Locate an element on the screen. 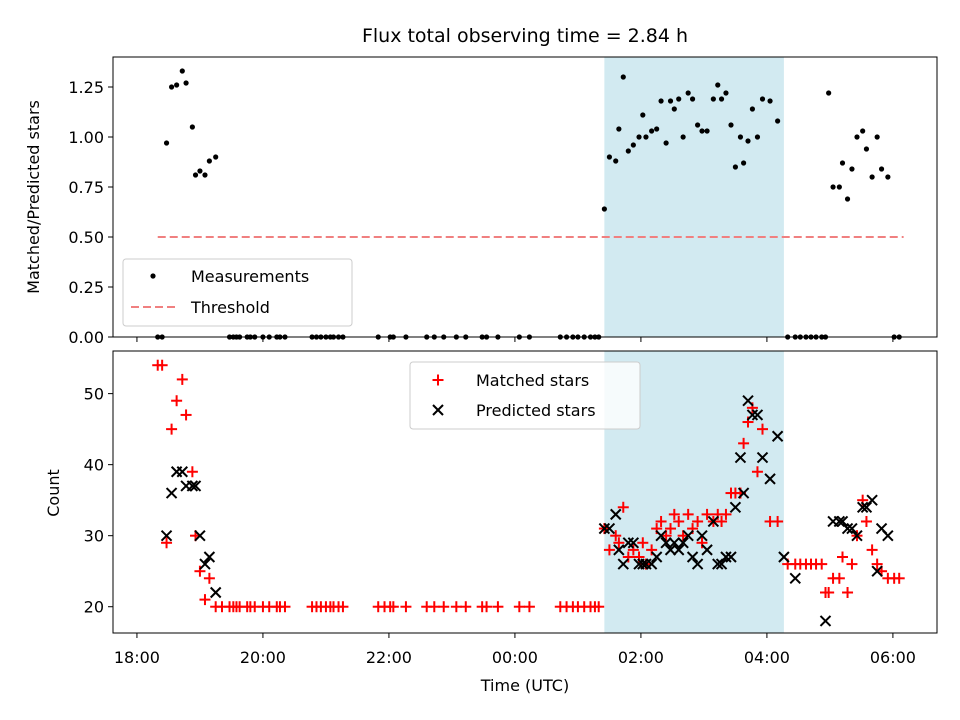 This screenshot has height=720, width=960. ratio-legend: Measurements Threshold is located at coordinates (237, 292).